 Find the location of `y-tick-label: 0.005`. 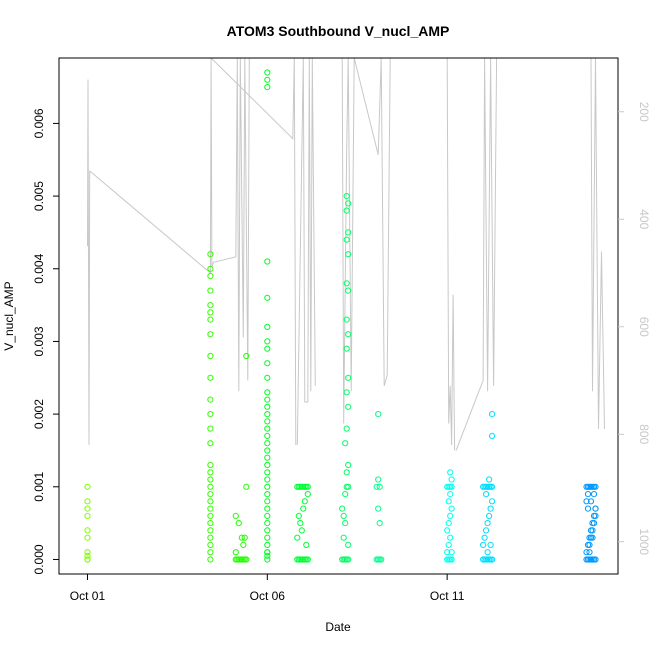

y-tick-label: 0.005 is located at coordinates (39, 196).